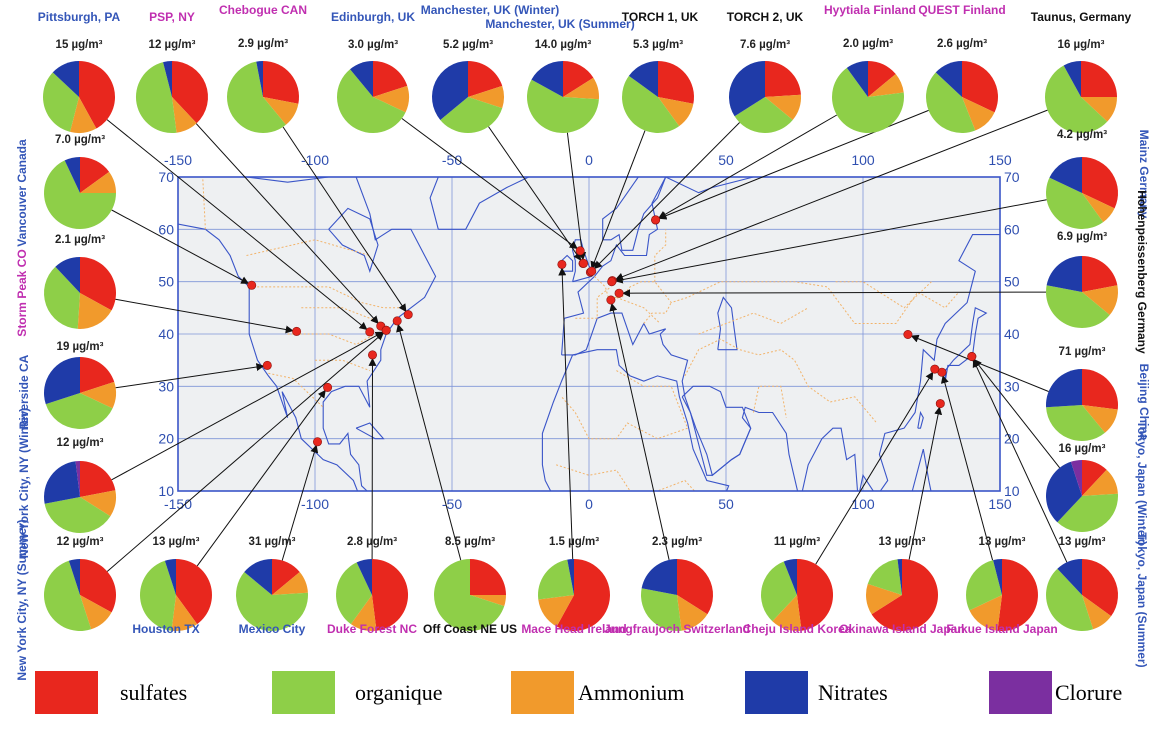 The width and height of the screenshot is (1156, 740). I want to click on pie-manchester-uk-winter, so click(468, 97).